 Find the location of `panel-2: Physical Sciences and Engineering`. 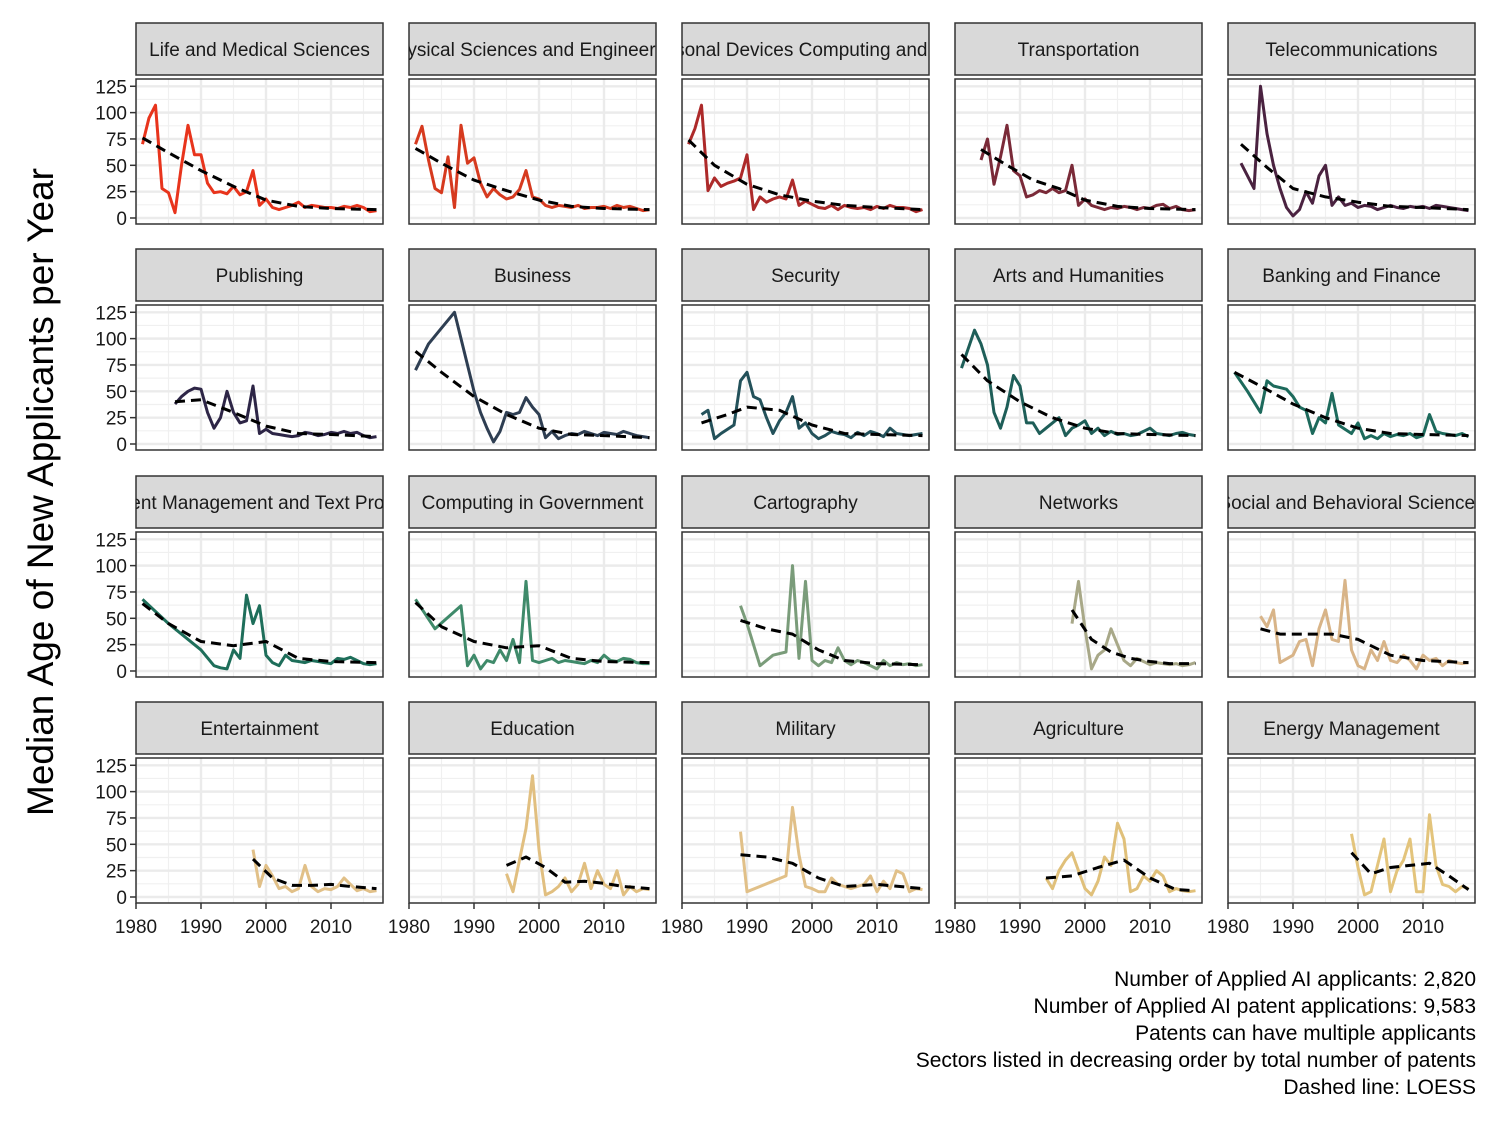

panel-2: Physical Sciences and Engineering is located at coordinates (532, 123).